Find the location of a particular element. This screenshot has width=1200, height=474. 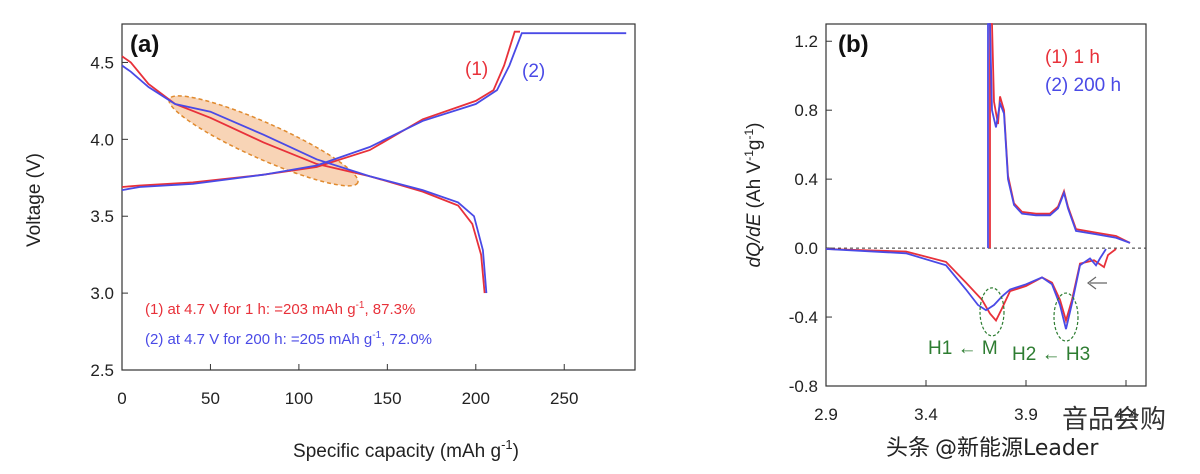

legend-1: (1) 1 h is located at coordinates (1072, 57).